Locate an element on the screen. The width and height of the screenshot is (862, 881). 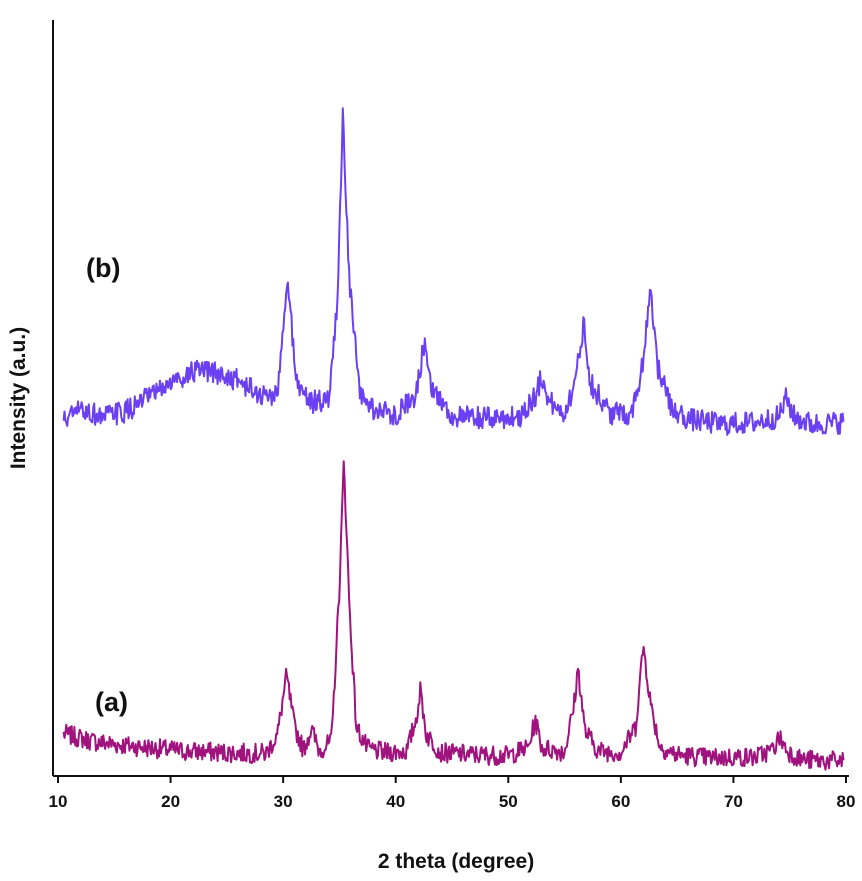
x-tick-label: 70 is located at coordinates (733, 801).